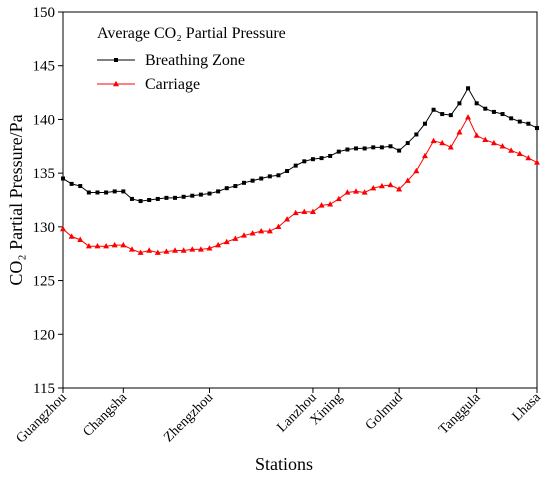  I want to click on x-tick-label: Lhasa, so click(527, 407).